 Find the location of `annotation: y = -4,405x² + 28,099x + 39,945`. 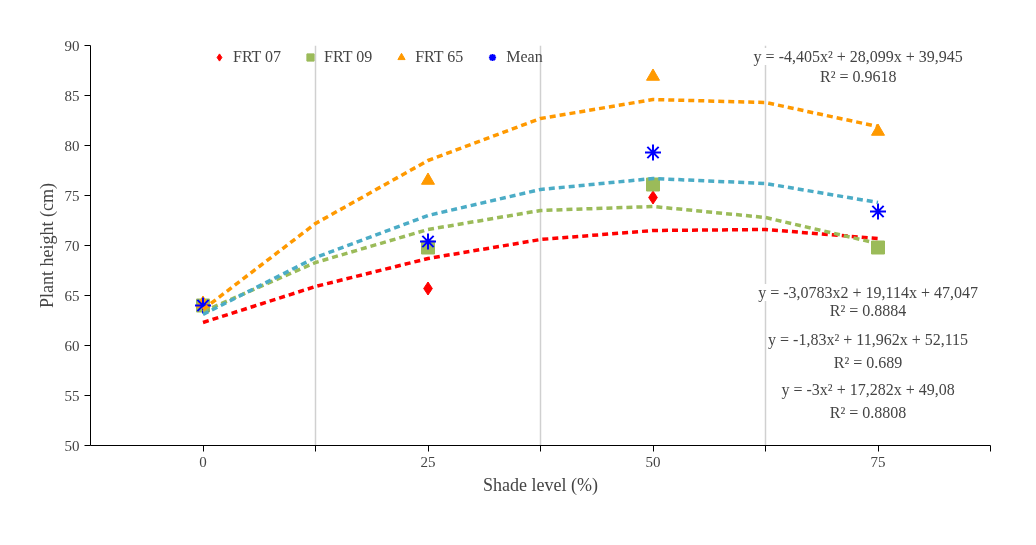

annotation: y = -4,405x² + 28,099x + 39,945 is located at coordinates (858, 57).